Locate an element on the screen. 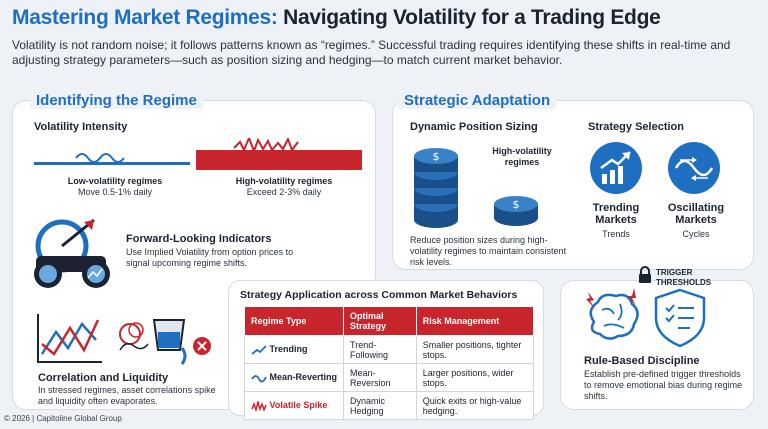  low-vol-wave is located at coordinates (100, 158).